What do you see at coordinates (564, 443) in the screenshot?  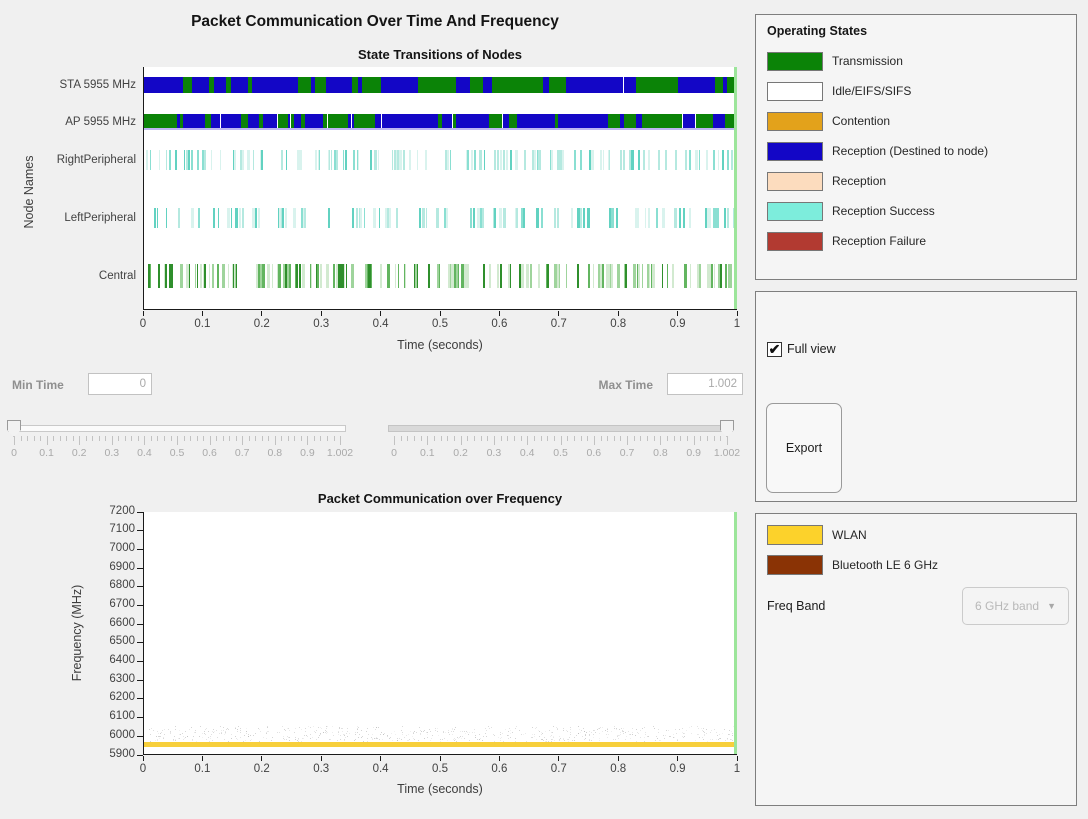 I see `max-time-slider: 0 0.1 0.2 0.3 0.4 0.5 0.6 0.7 0.8 0.9 1.002` at bounding box center [564, 443].